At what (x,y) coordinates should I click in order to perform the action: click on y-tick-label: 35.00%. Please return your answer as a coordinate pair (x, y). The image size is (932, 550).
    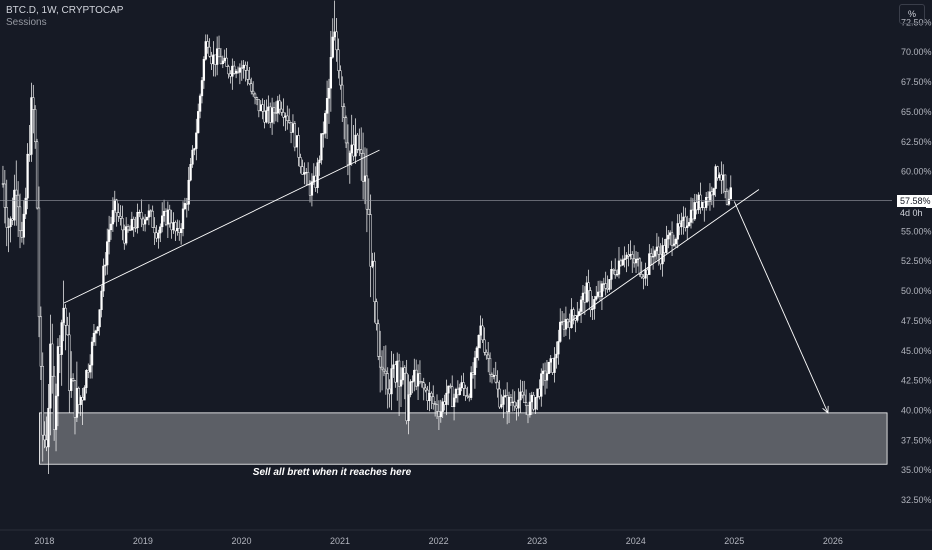
    Looking at the image, I should click on (916, 470).